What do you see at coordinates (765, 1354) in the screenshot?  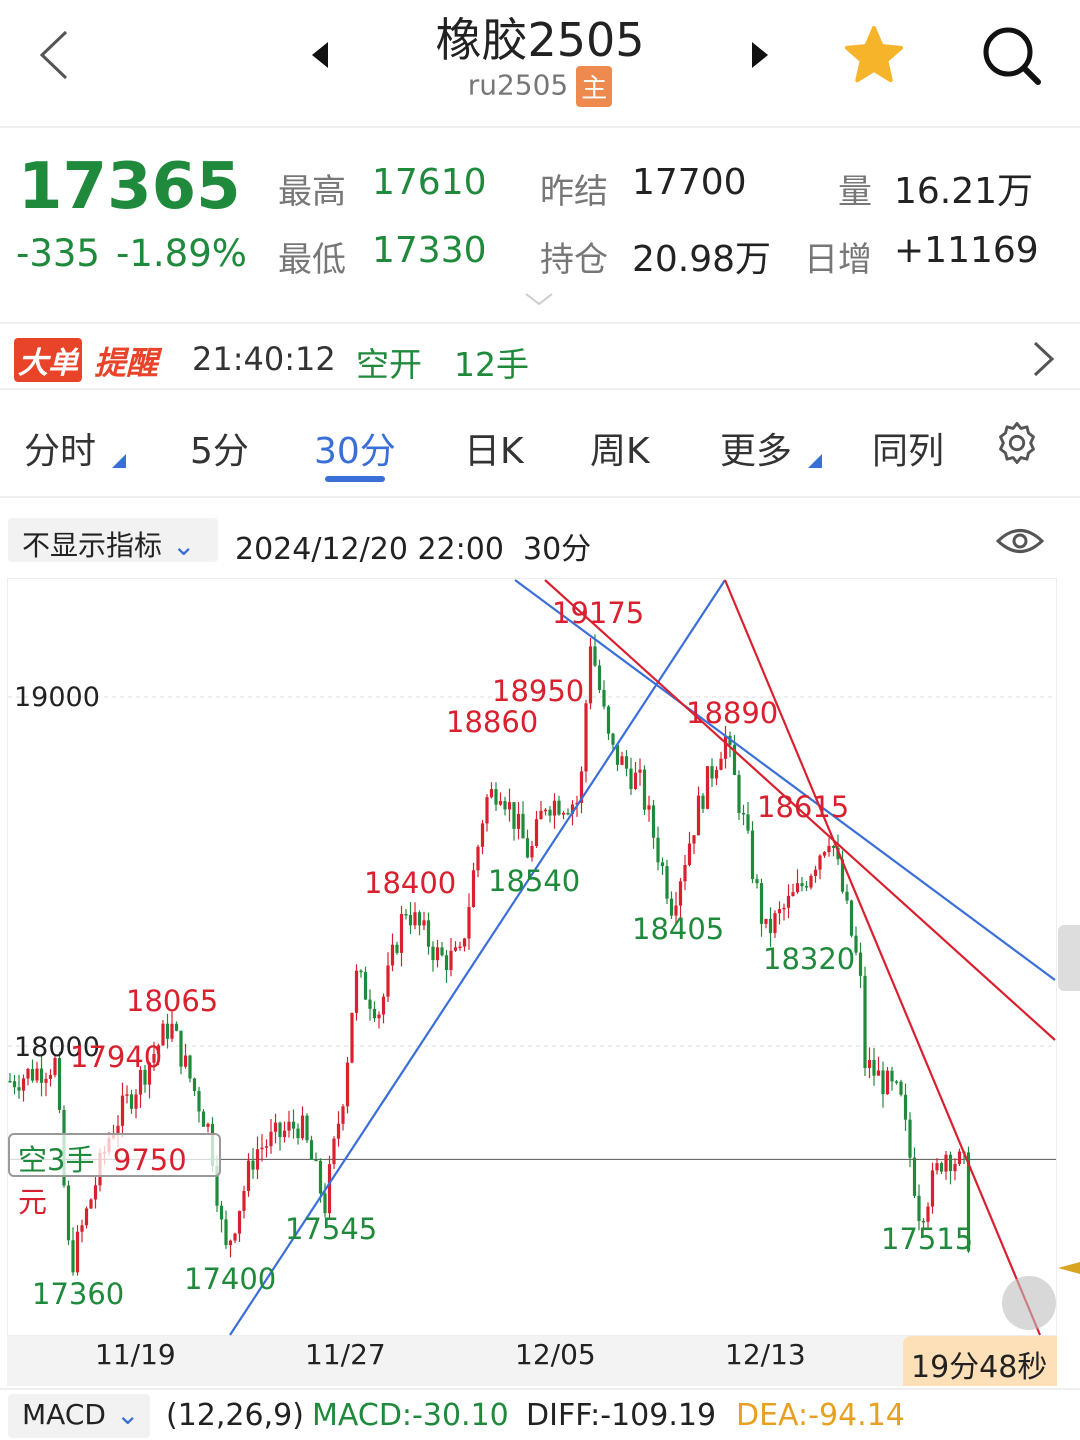 I see `x-tick: 12/13` at bounding box center [765, 1354].